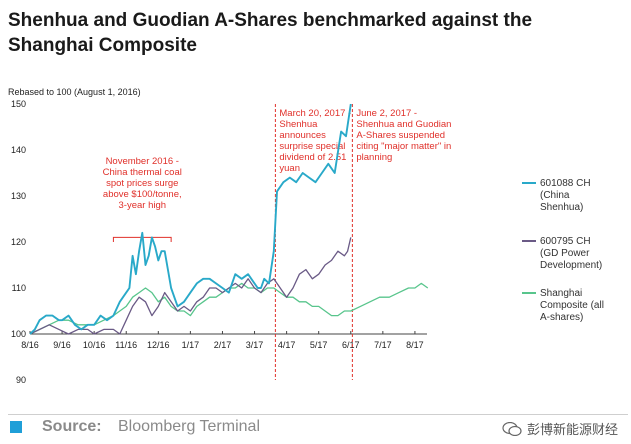 Image resolution: width=631 pixels, height=444 pixels. I want to click on annotation-text: Shenhua, so click(298, 124).